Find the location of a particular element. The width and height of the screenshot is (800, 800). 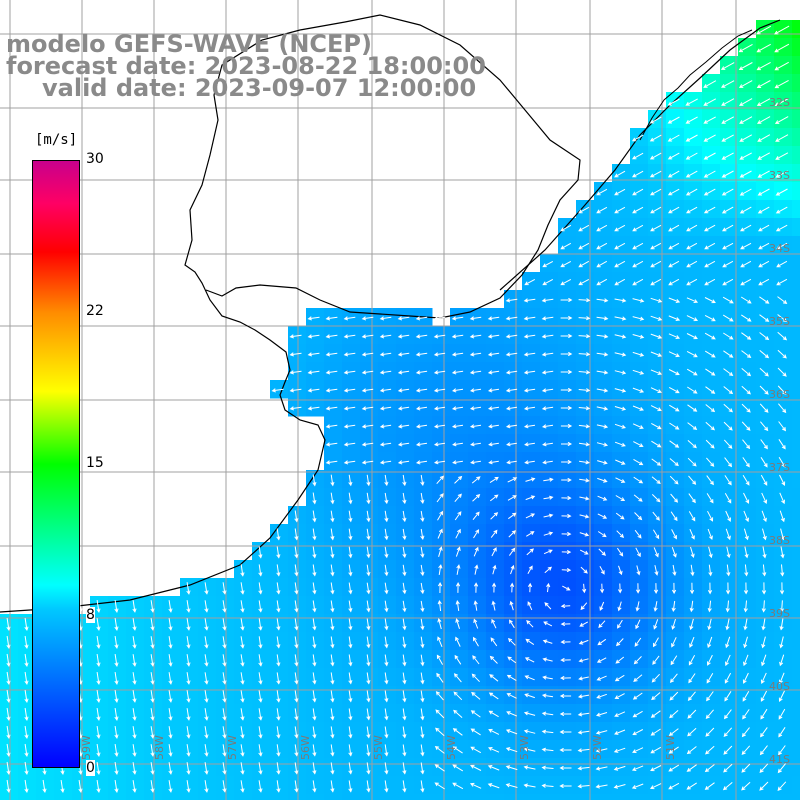

latitude-label: 39S is located at coordinates (779, 613).